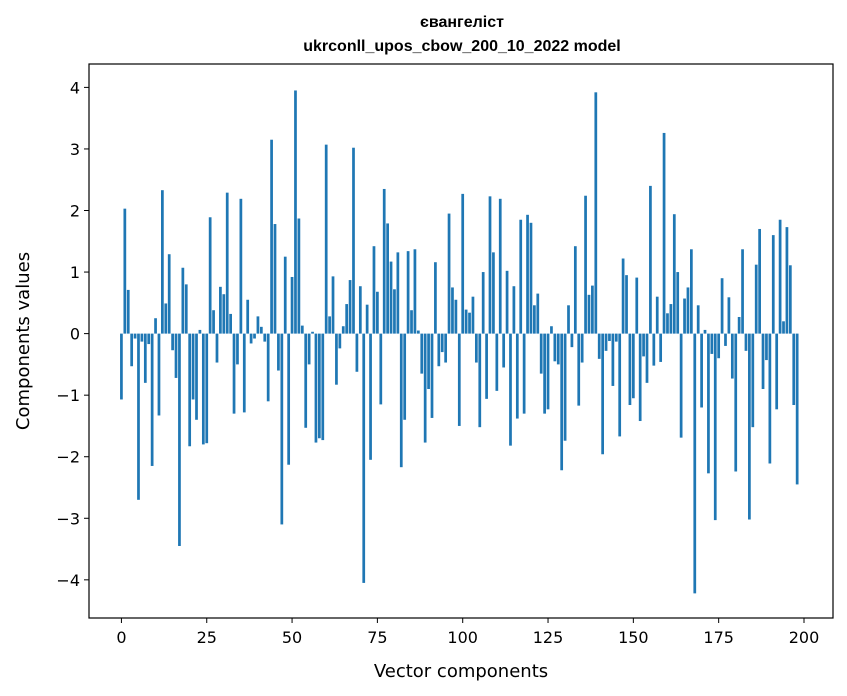 This screenshot has width=847, height=696. I want to click on x-tick-label: 75, so click(377, 637).